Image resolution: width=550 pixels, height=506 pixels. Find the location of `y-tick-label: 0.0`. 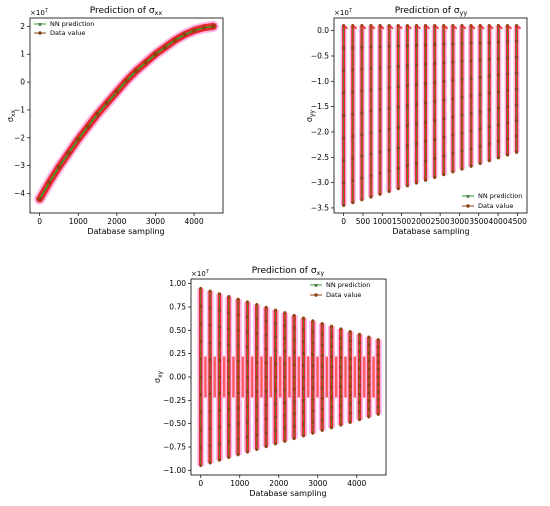

y-tick-label: 0.0 is located at coordinates (323, 30).